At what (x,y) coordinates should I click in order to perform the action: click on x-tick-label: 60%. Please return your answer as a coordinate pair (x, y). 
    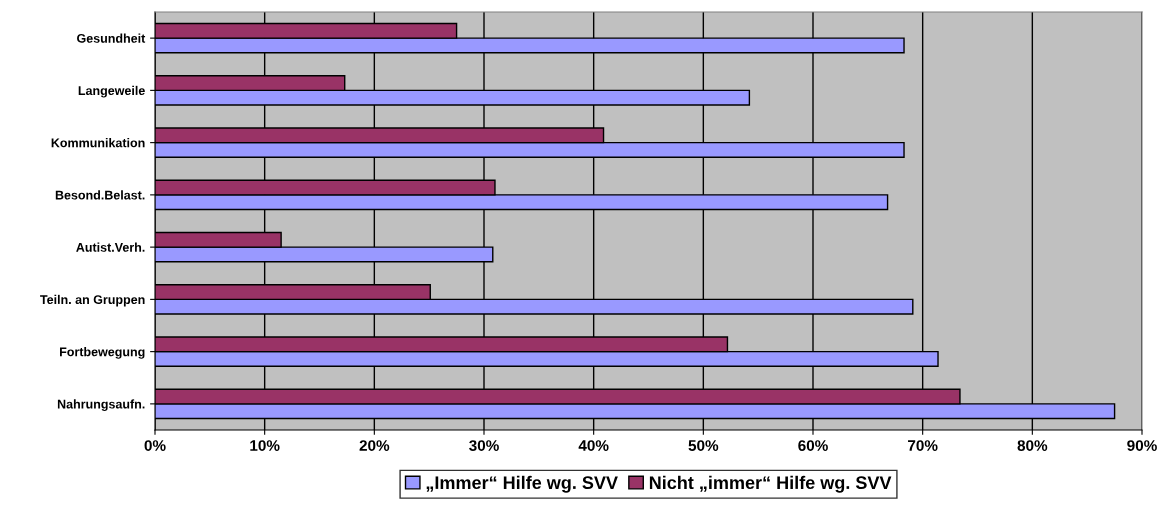
    Looking at the image, I should click on (813, 445).